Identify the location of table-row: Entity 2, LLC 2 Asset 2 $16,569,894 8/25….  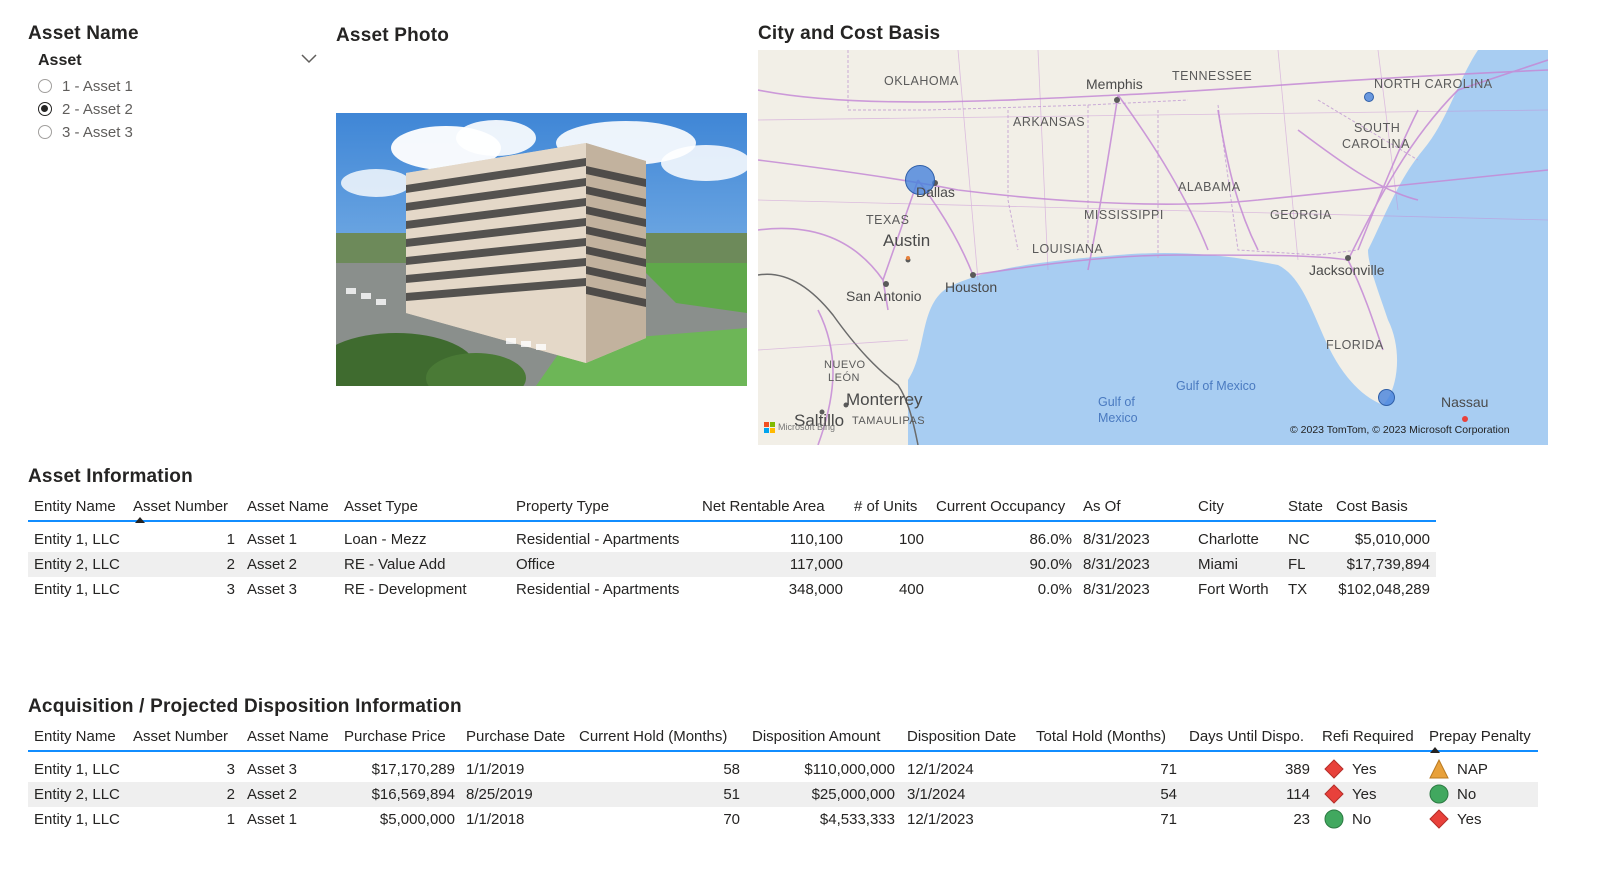
(783, 794).